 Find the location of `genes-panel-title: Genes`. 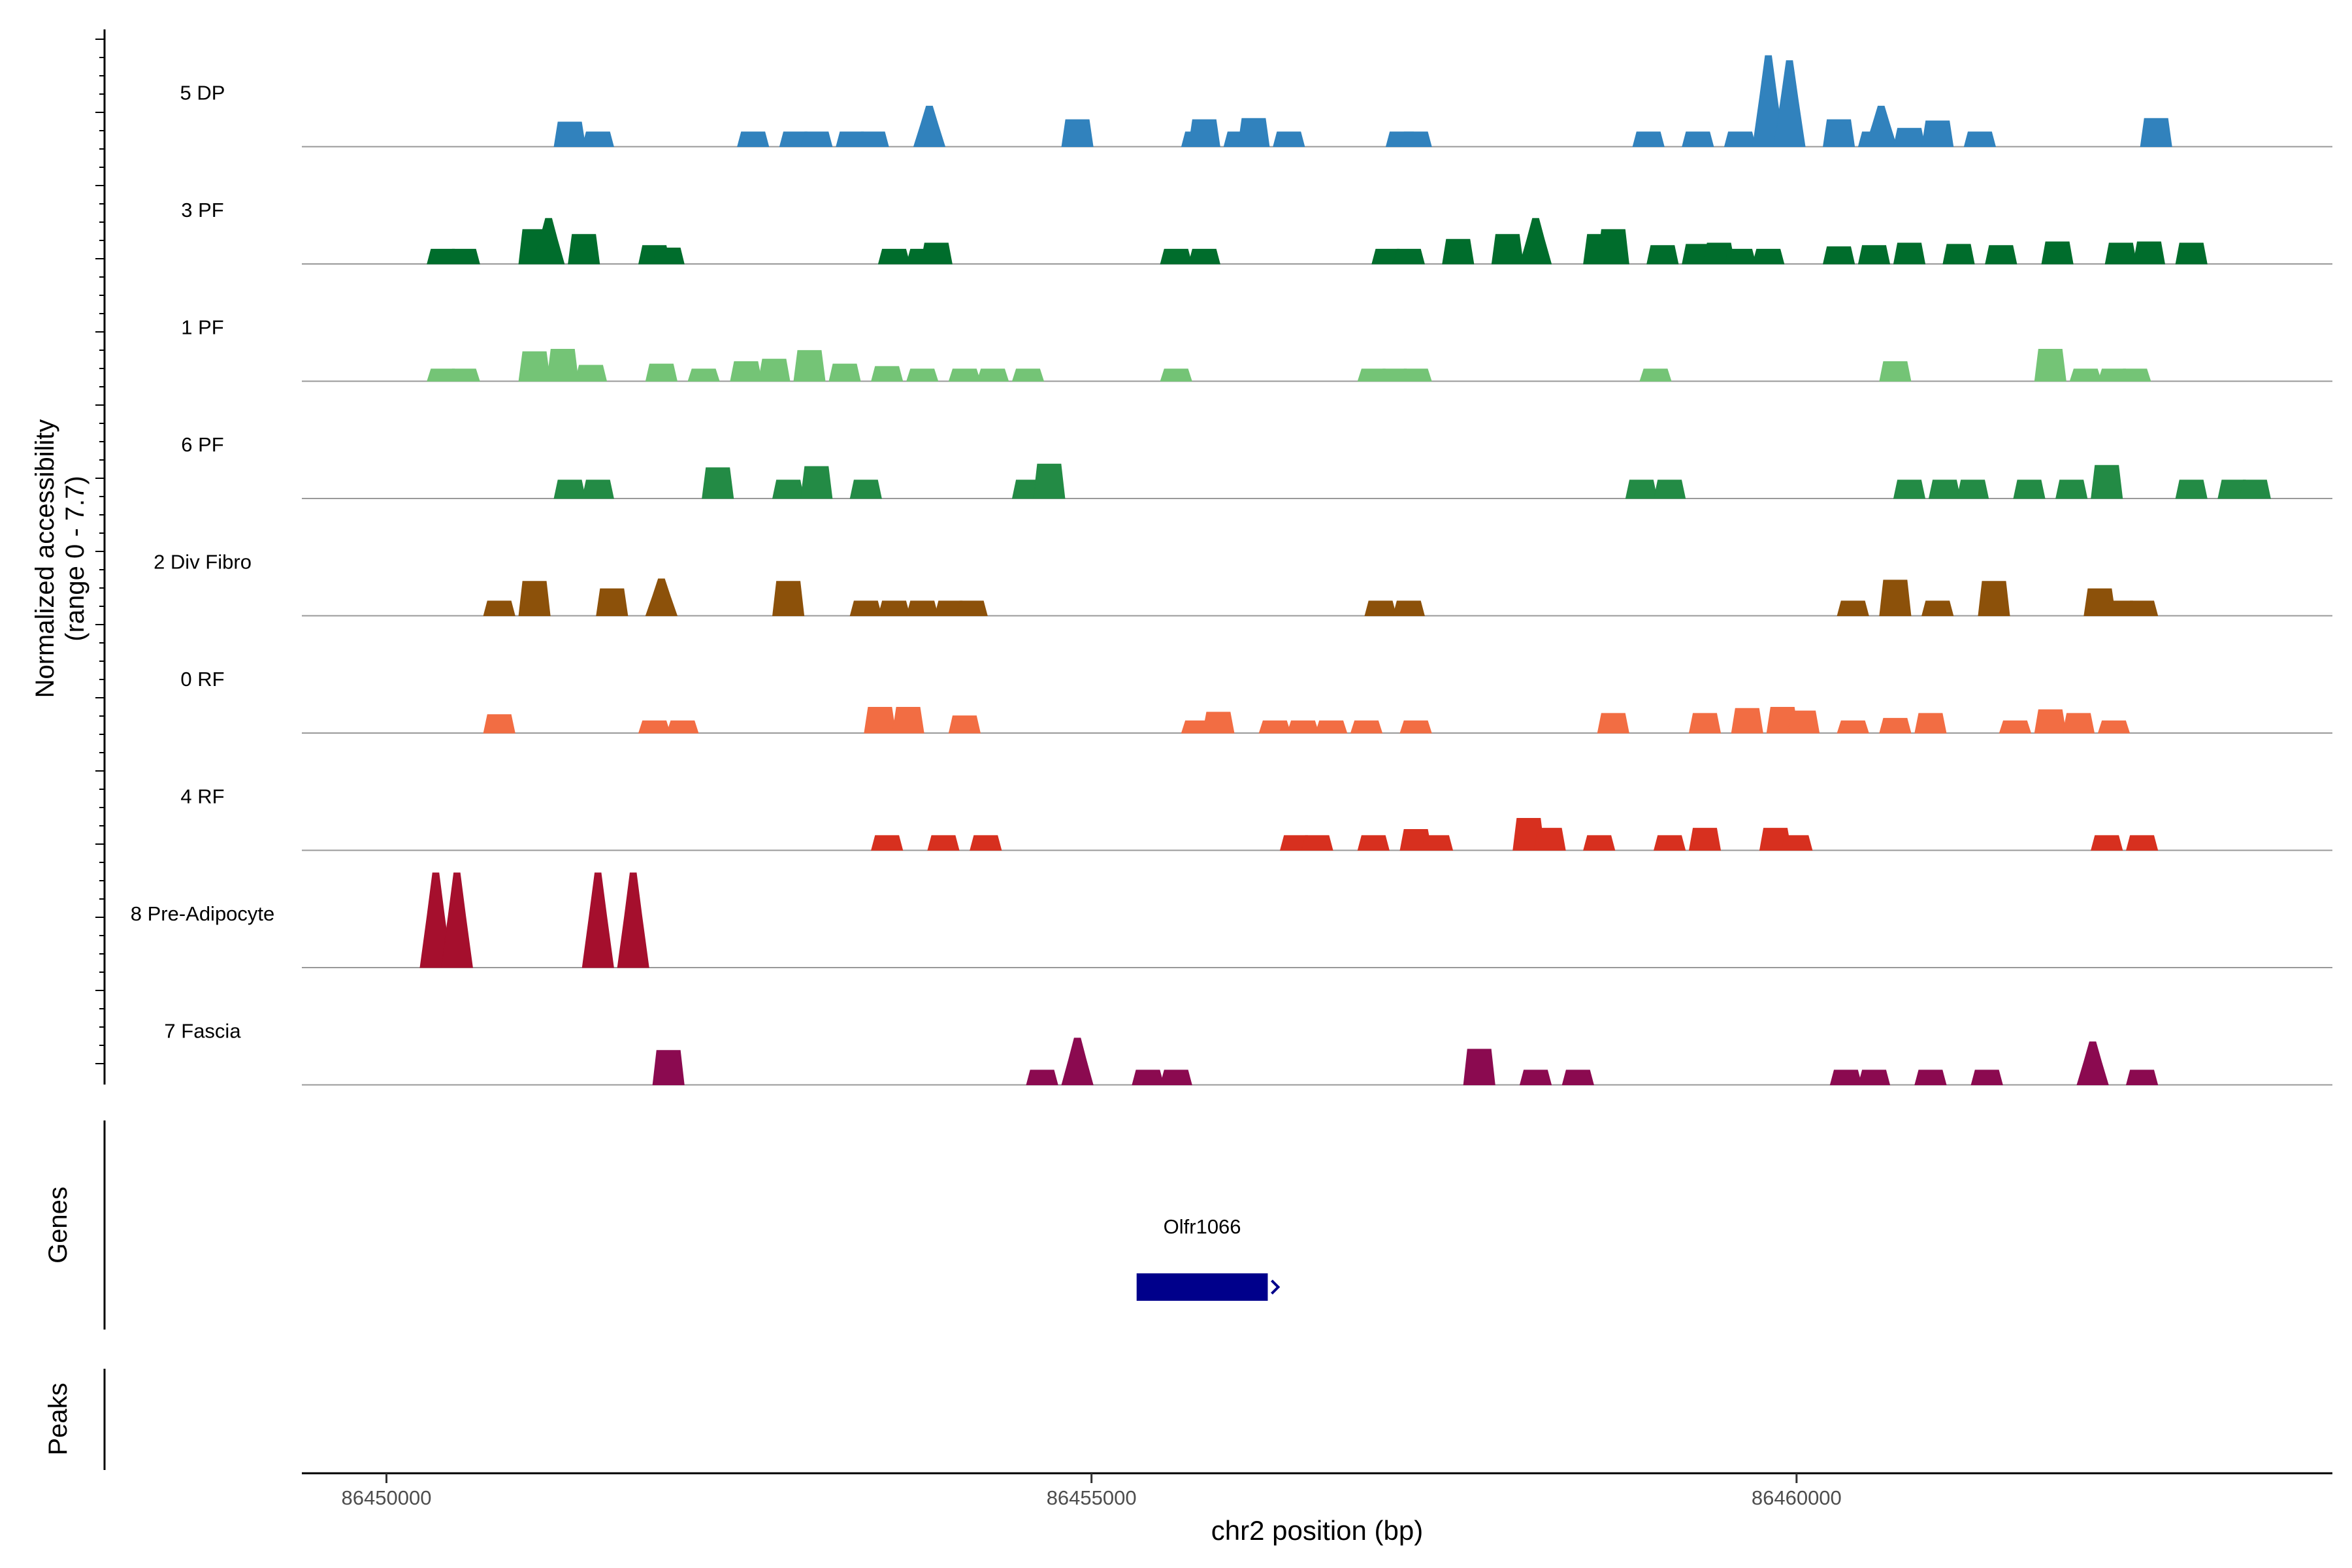

genes-panel-title: Genes is located at coordinates (58, 1225).